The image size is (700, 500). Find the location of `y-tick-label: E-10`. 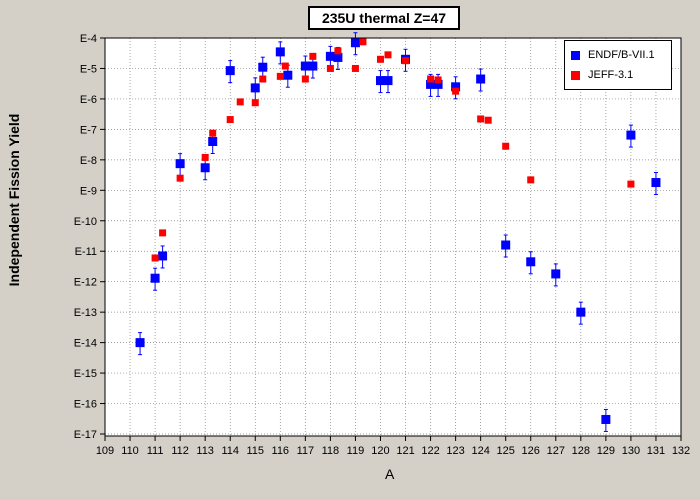

y-tick-label: E-10 is located at coordinates (85, 222).